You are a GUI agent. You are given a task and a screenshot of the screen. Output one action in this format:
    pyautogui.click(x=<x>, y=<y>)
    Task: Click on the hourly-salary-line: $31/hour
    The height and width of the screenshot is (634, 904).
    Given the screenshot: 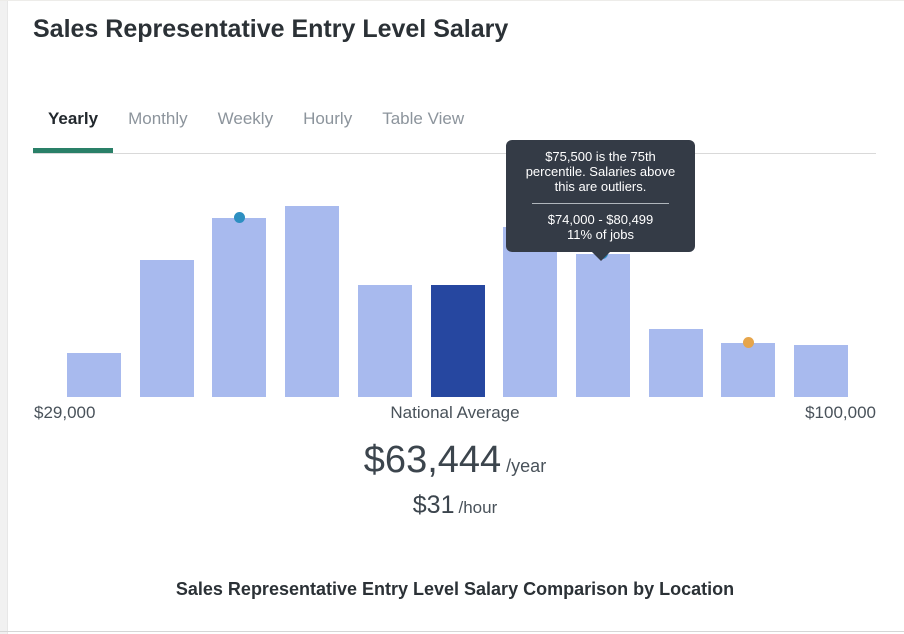 What is the action you would take?
    pyautogui.click(x=455, y=506)
    